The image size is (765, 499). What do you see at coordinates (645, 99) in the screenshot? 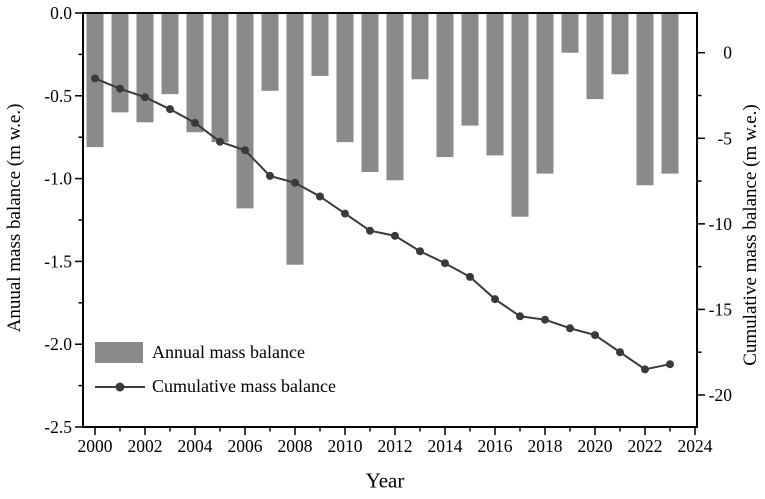
I see `bar-2022` at bounding box center [645, 99].